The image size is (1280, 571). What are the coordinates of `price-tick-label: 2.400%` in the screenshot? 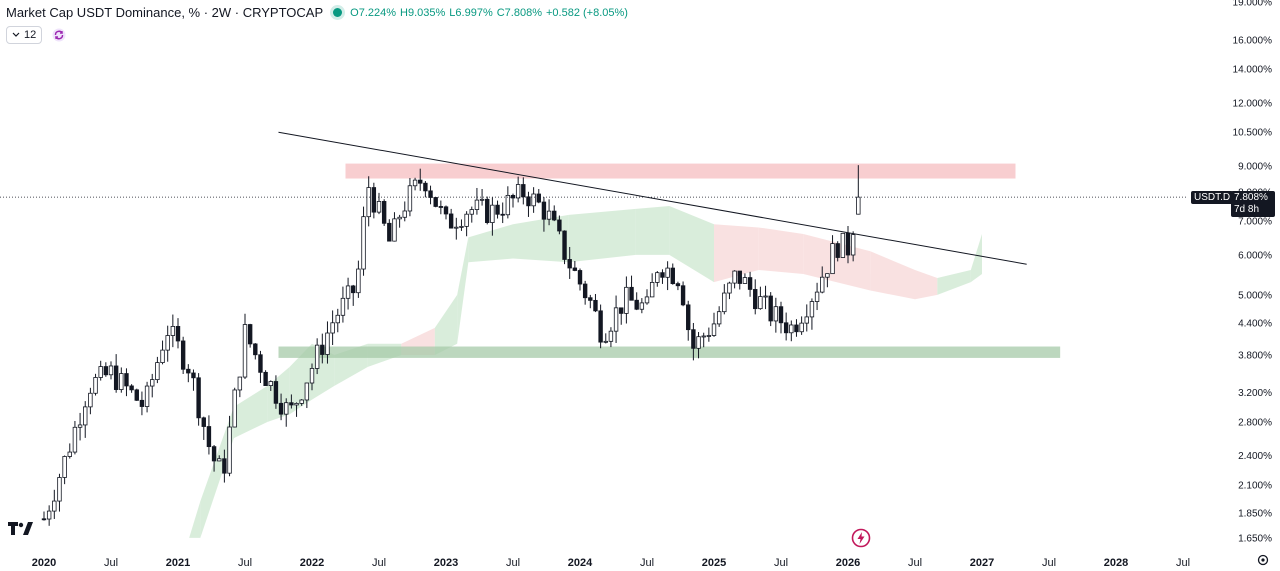 It's located at (1255, 456).